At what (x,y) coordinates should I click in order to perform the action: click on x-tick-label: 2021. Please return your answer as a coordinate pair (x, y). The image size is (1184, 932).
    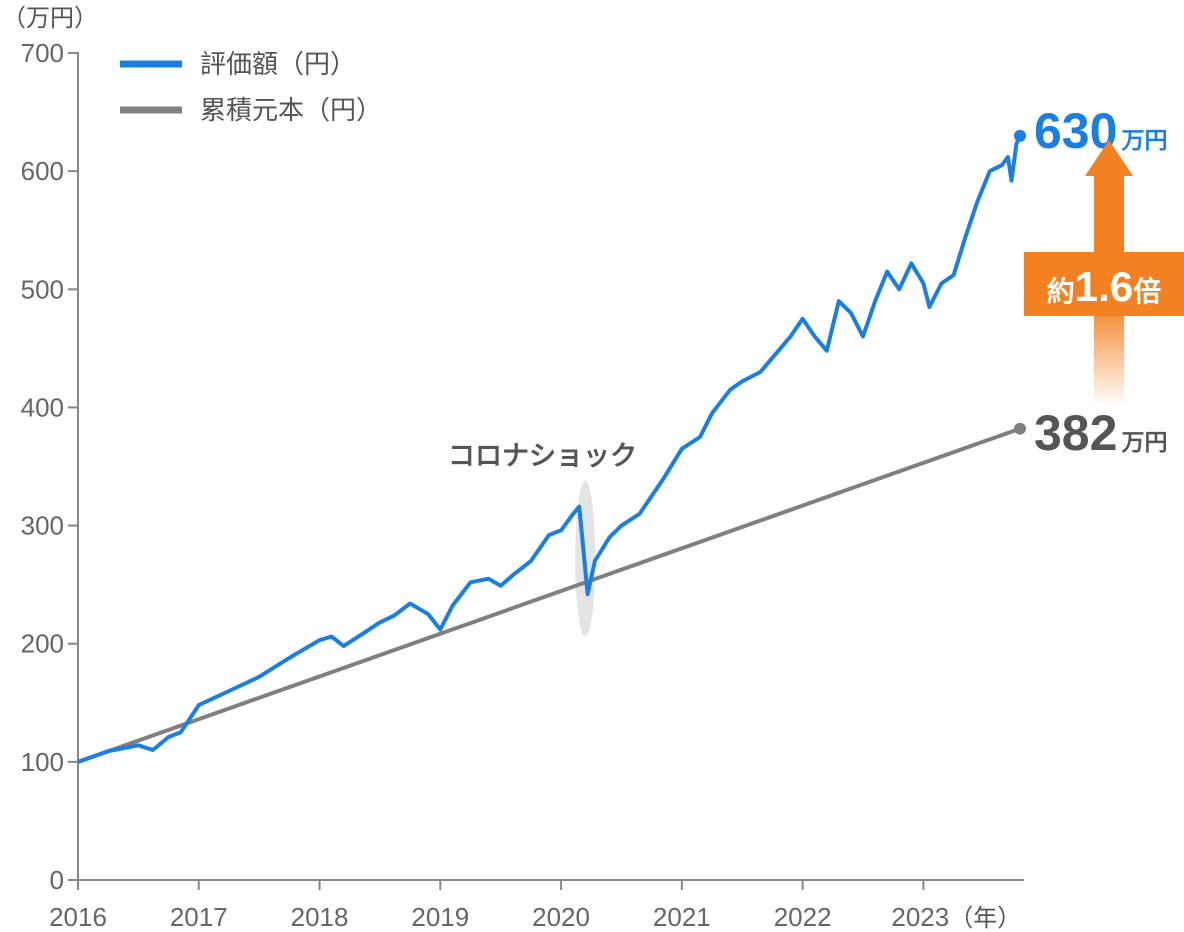
    Looking at the image, I should click on (682, 917).